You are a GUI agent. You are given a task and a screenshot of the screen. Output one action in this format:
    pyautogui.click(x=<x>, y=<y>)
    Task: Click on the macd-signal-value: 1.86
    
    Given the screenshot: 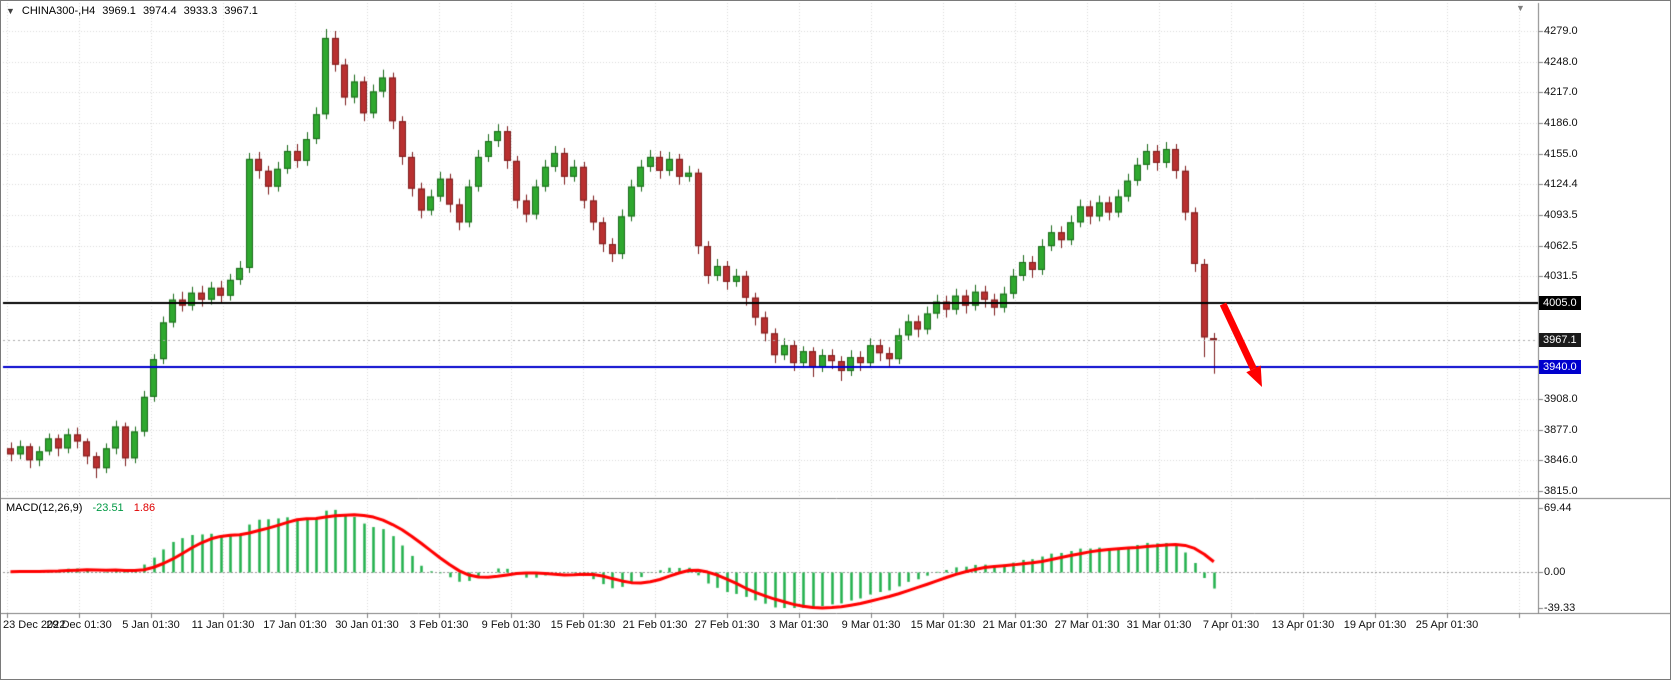 What is the action you would take?
    pyautogui.click(x=144, y=508)
    